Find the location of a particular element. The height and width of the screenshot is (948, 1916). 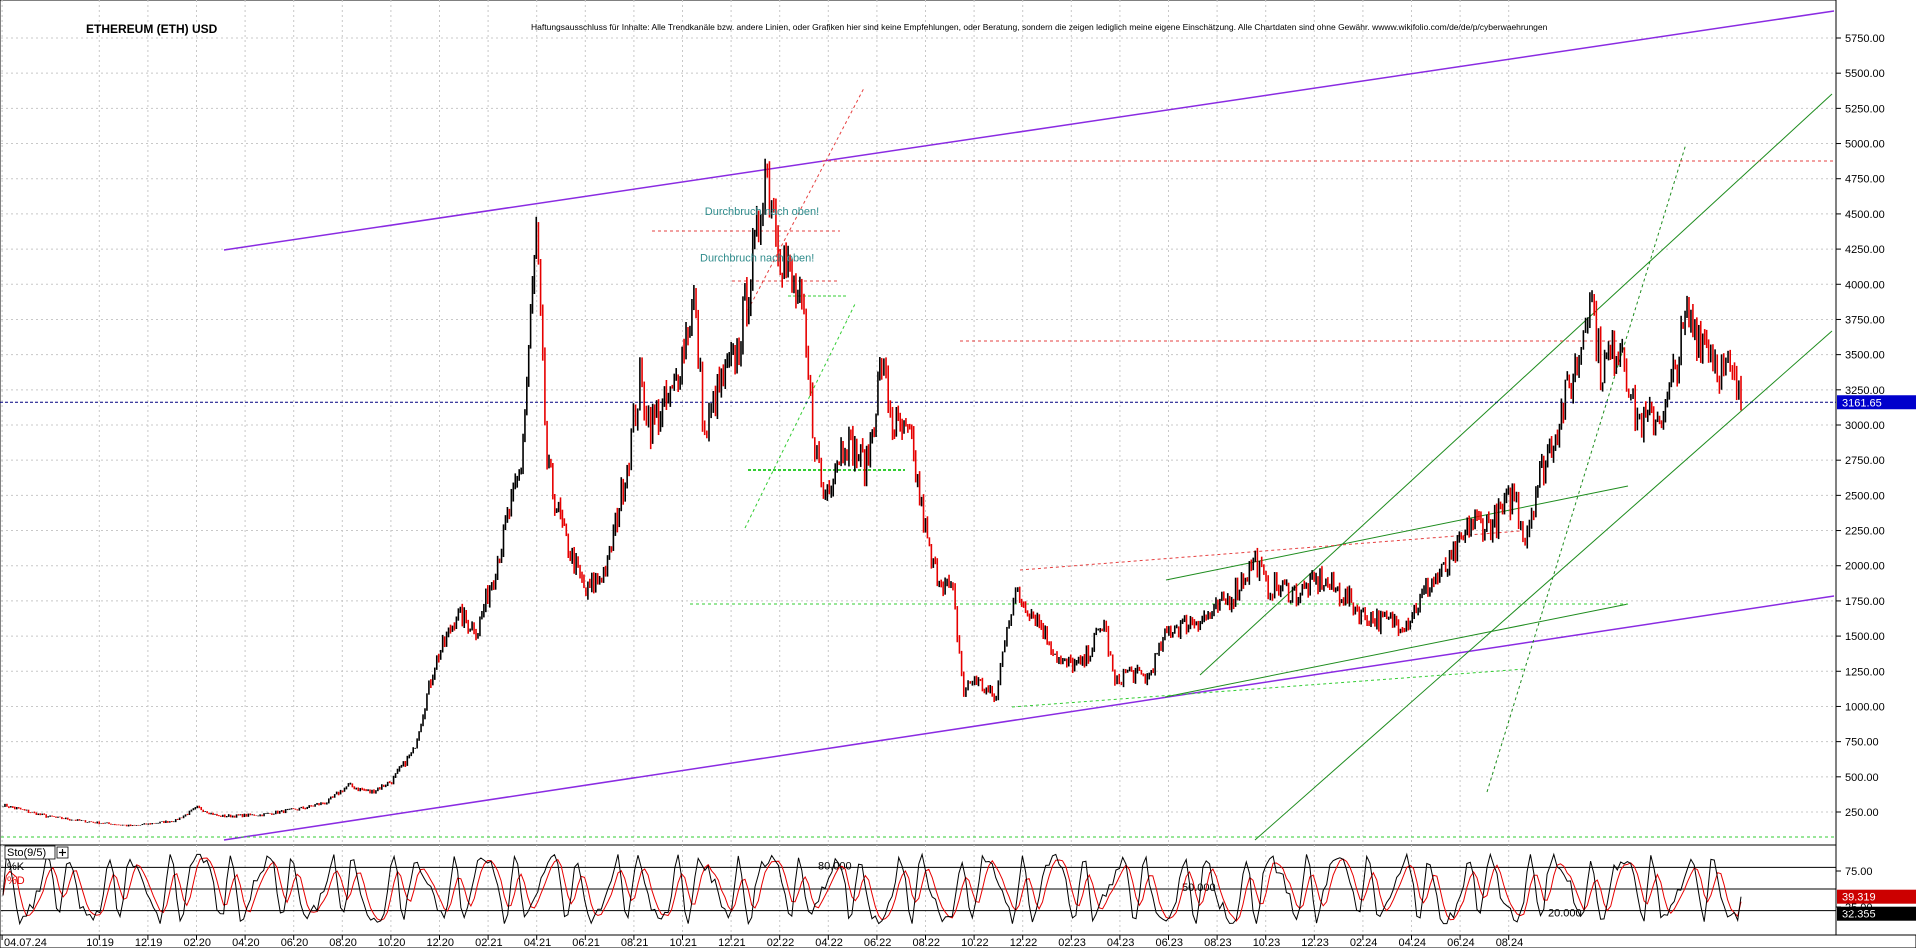

stochastic-legend: Sto(9/5) %K %D is located at coordinates (36, 866).